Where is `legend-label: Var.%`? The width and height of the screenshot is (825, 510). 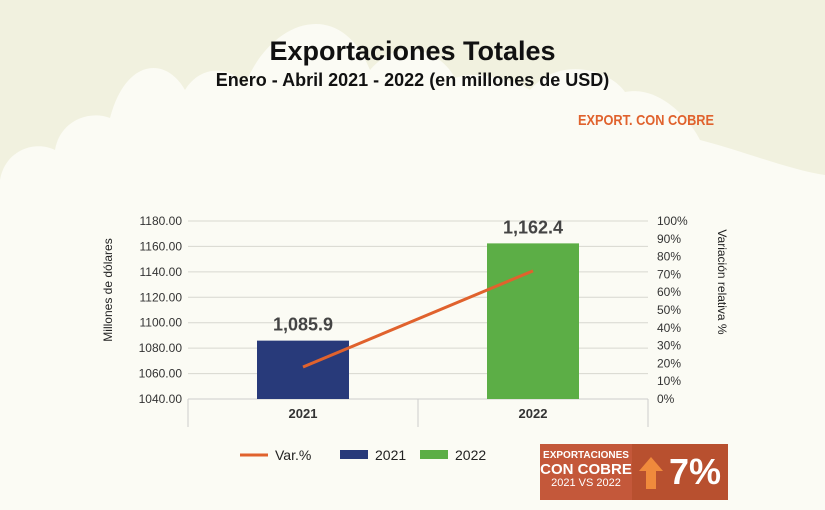
legend-label: Var.% is located at coordinates (293, 455).